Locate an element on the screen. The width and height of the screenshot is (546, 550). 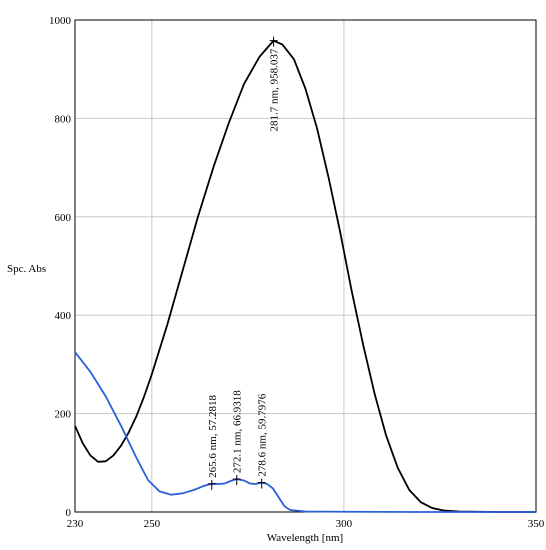
x-tick-label: 250 is located at coordinates (152, 524).